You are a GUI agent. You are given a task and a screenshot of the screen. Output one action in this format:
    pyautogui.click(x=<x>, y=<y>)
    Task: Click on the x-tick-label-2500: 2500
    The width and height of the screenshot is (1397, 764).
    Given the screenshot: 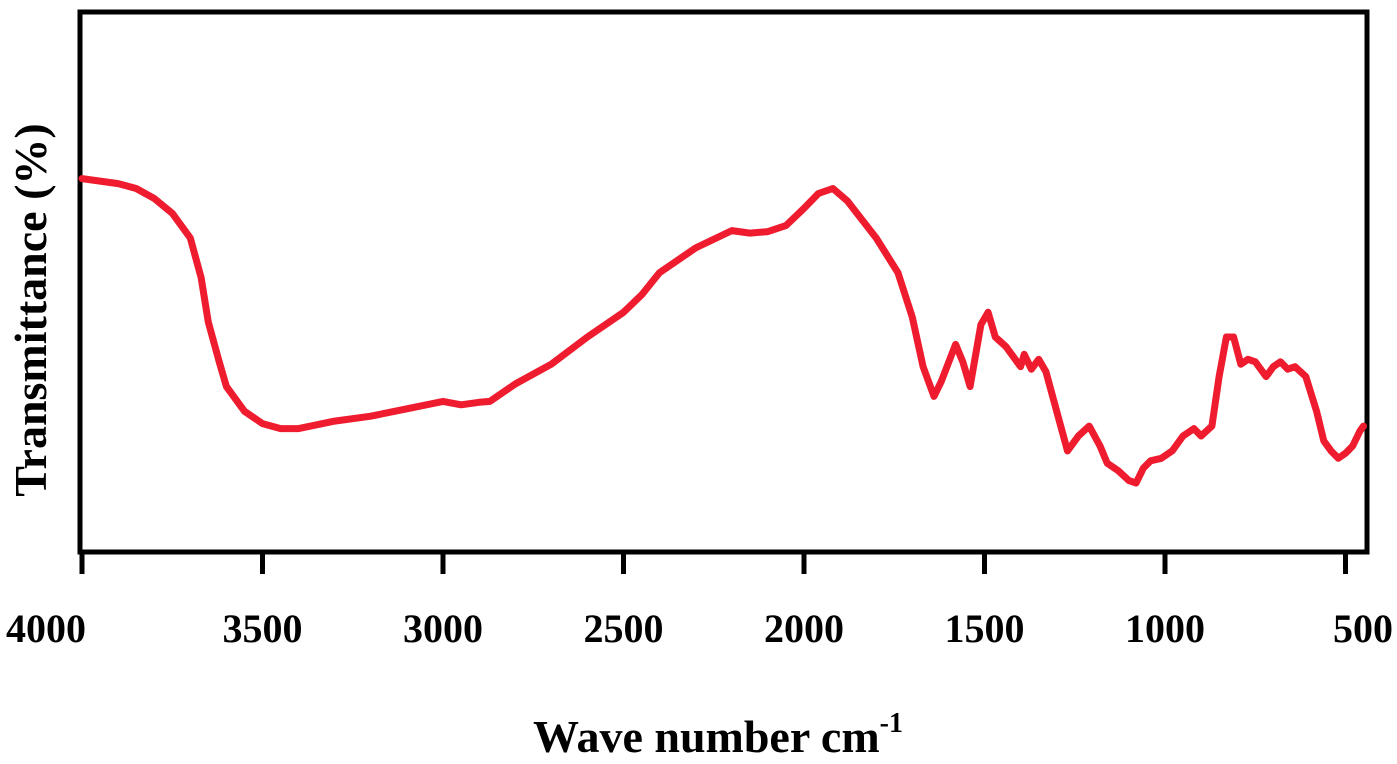 What is the action you would take?
    pyautogui.click(x=624, y=628)
    